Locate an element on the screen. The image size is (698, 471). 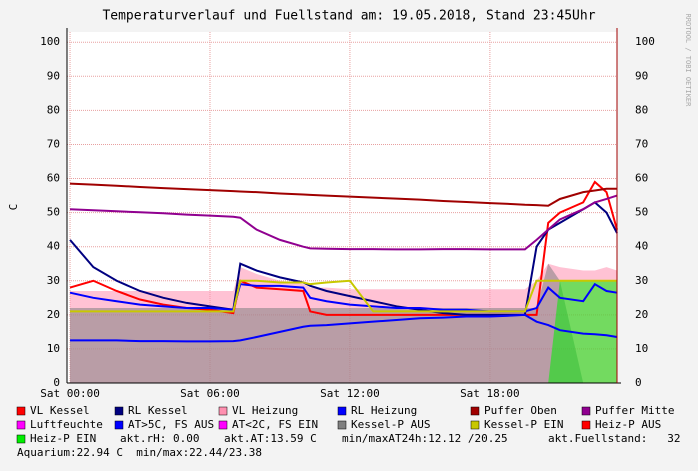
legend-label: VL Heizung is located at coordinates (265, 410).